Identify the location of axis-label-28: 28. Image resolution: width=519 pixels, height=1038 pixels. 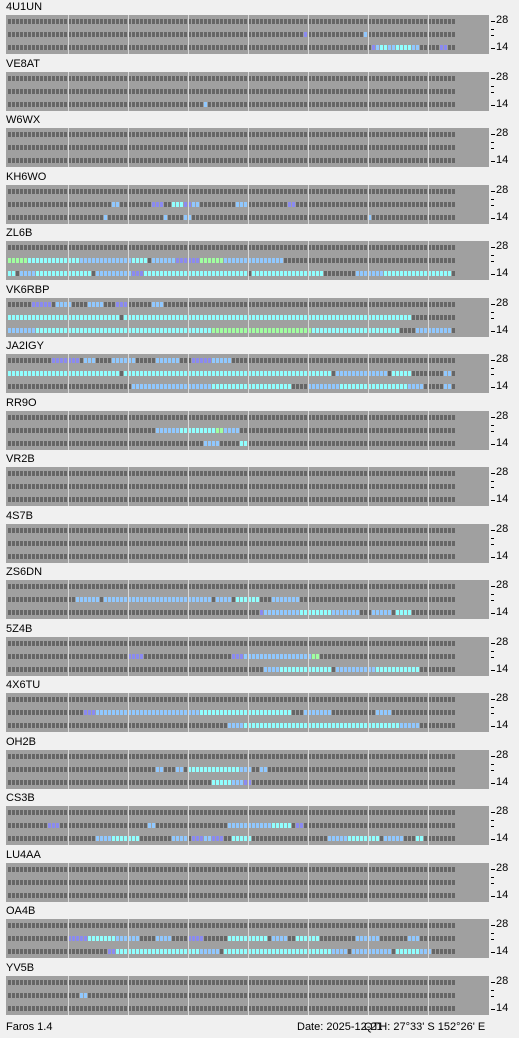
(502, 133).